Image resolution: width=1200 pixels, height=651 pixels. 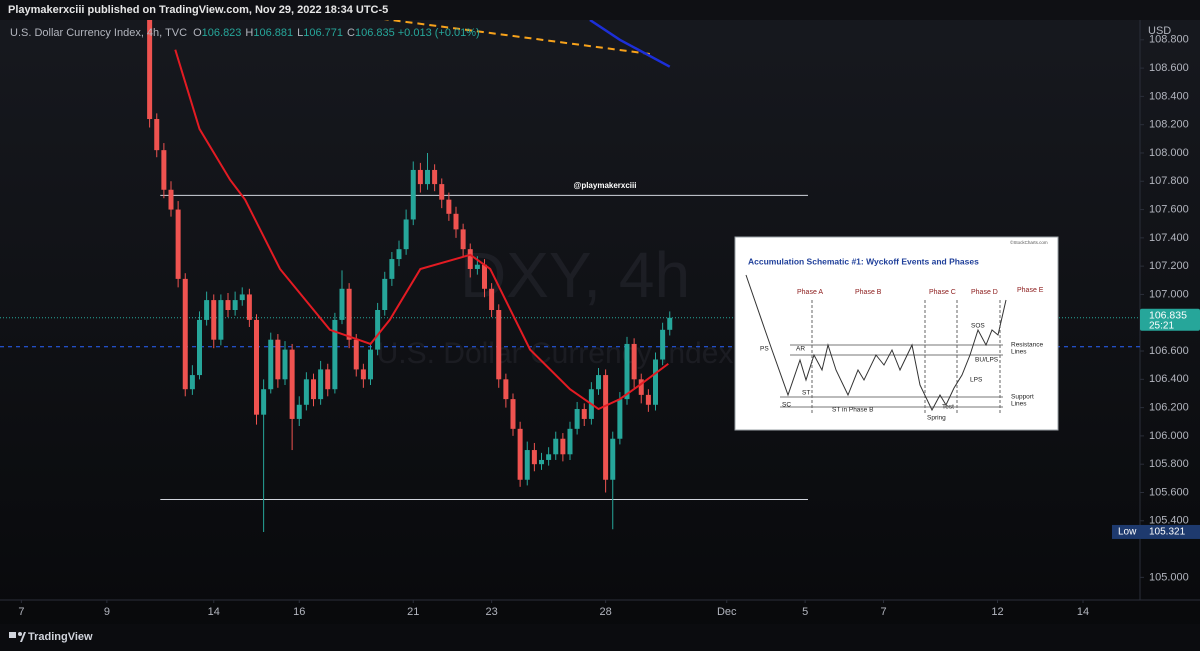 I want to click on x-tick-label: 12, so click(x=997, y=612).